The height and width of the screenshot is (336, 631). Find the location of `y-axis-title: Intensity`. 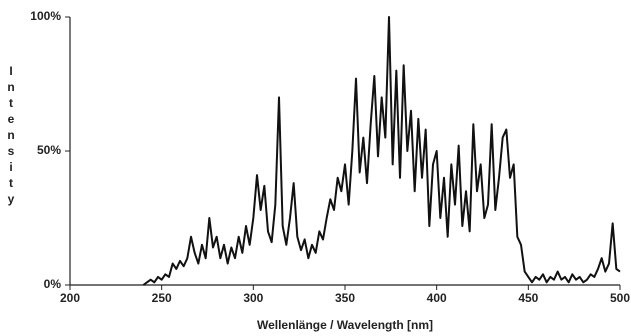

y-axis-title: Intensity is located at coordinates (11, 136).